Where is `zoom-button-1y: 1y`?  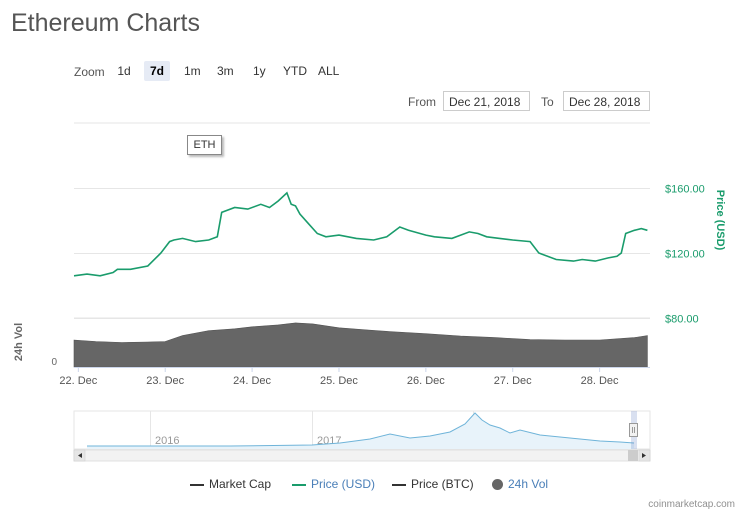
zoom-button-1y: 1y is located at coordinates (259, 71).